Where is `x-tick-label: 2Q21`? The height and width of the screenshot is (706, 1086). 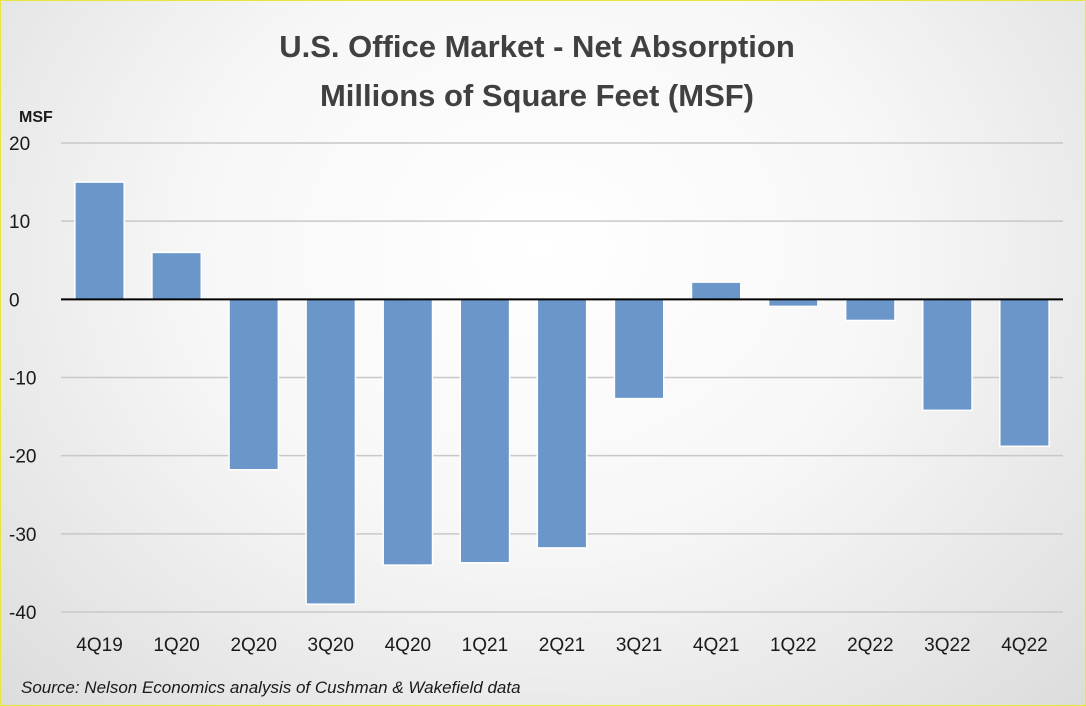 x-tick-label: 2Q21 is located at coordinates (562, 645).